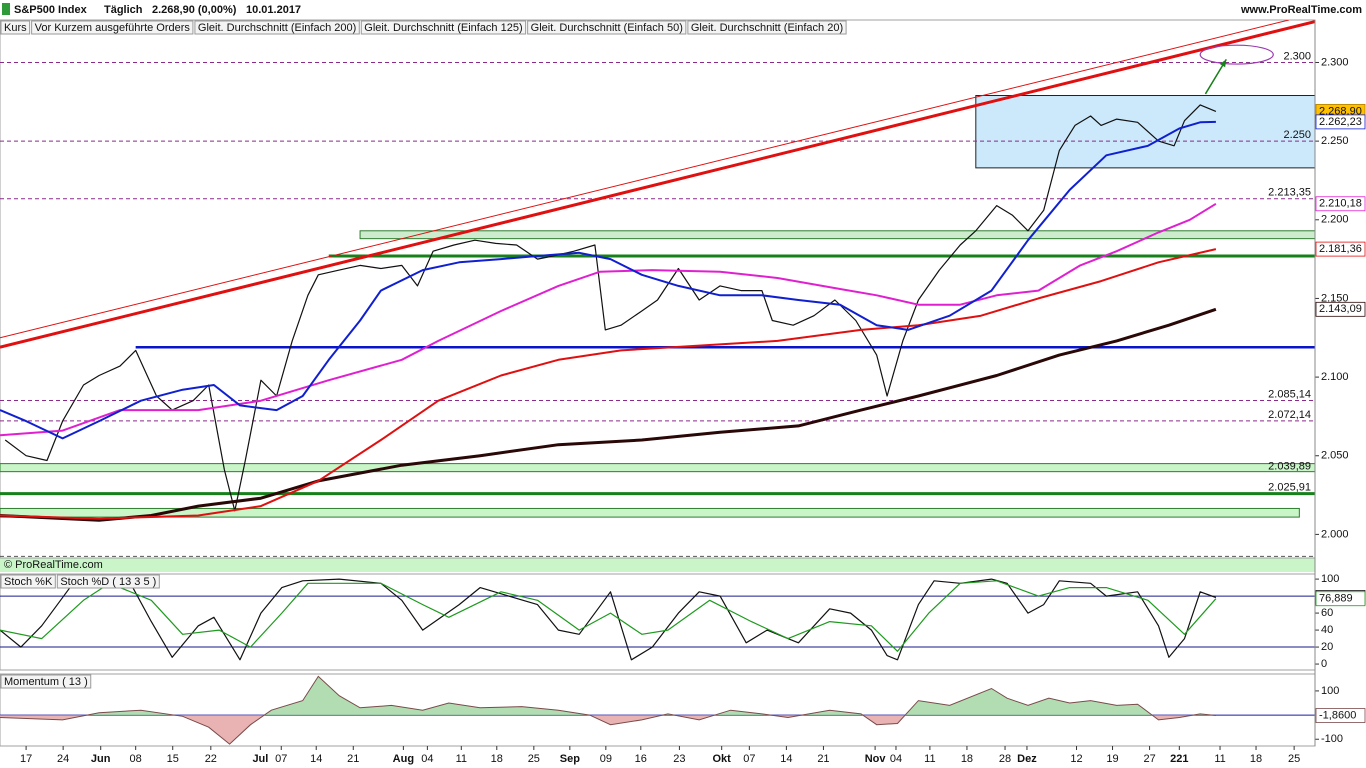 The image size is (1366, 768). I want to click on area-positive, so click(649, 696).